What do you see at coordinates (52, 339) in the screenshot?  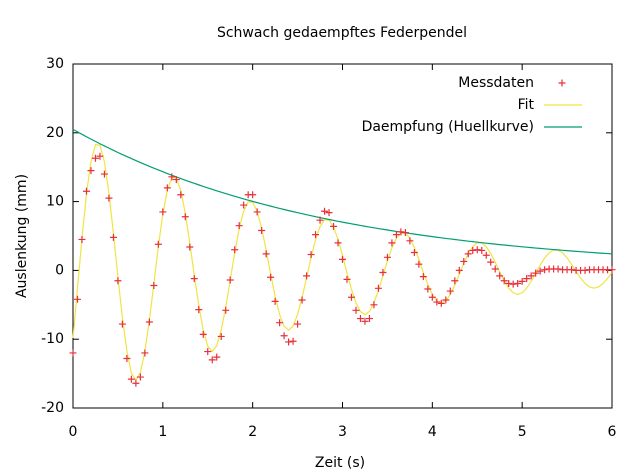 I see `y-tick-label: -10` at bounding box center [52, 339].